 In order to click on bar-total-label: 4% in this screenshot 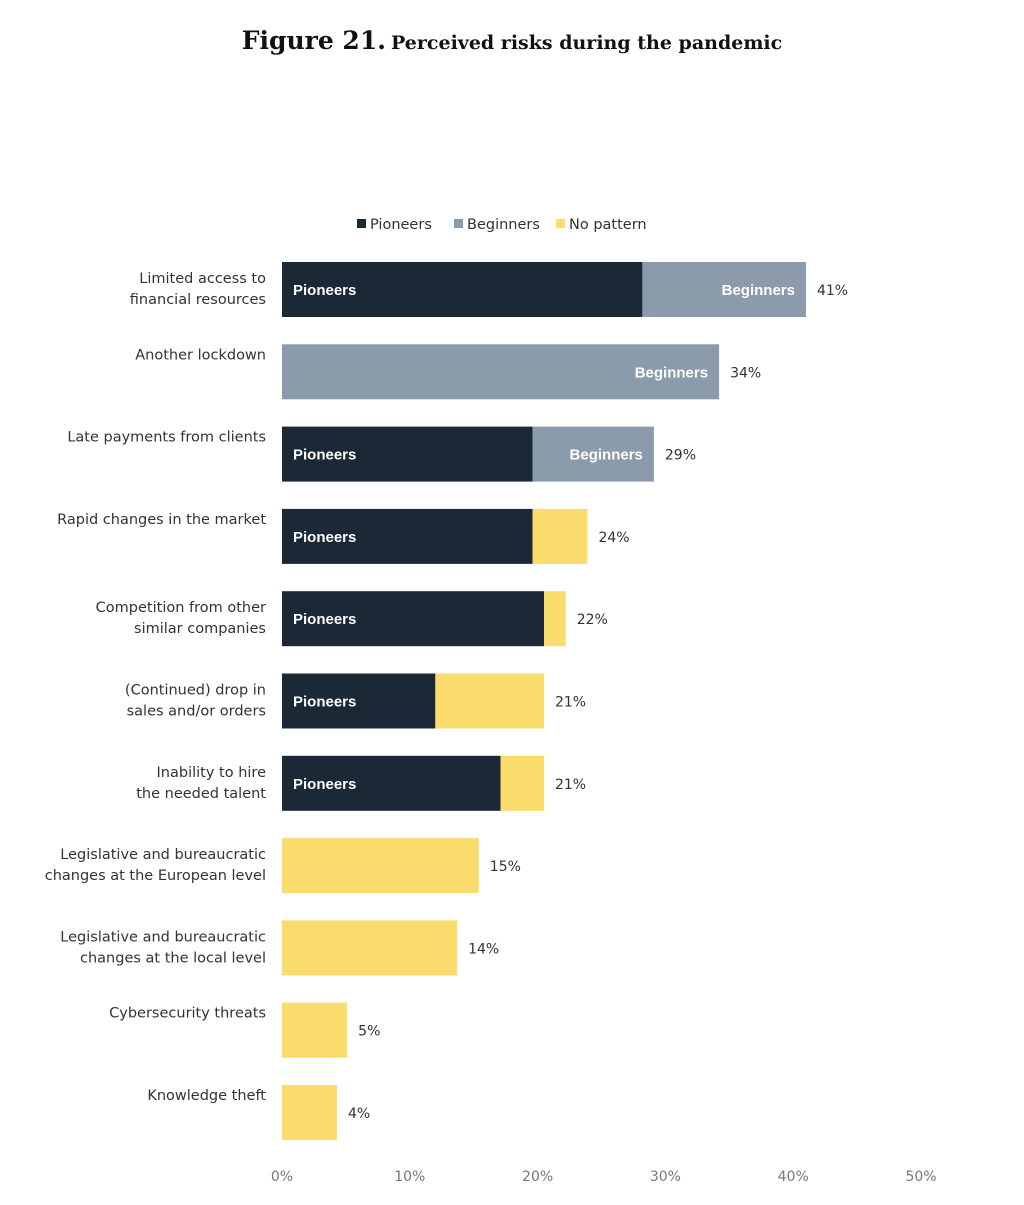, I will do `click(359, 1114)`.